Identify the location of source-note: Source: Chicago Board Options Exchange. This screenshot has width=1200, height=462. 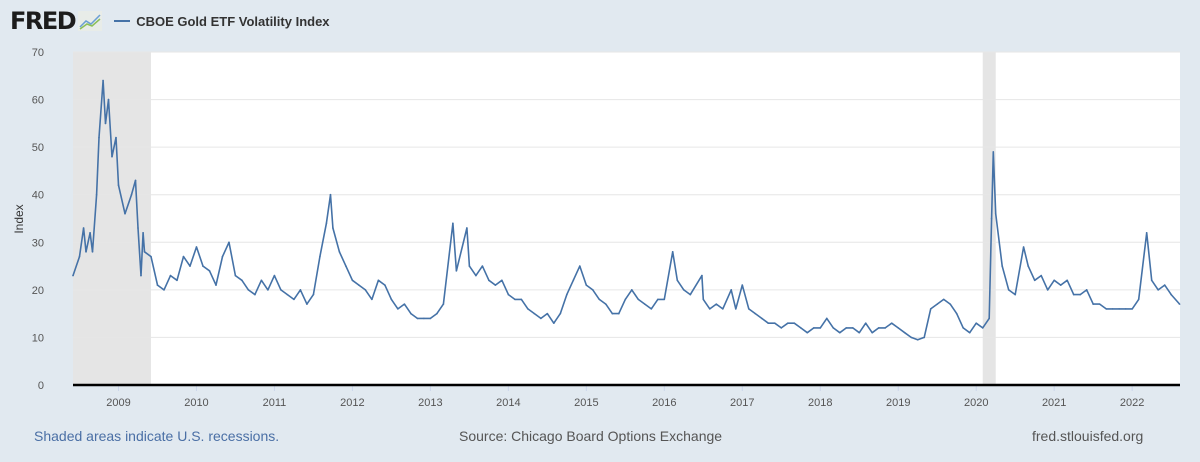
(591, 436).